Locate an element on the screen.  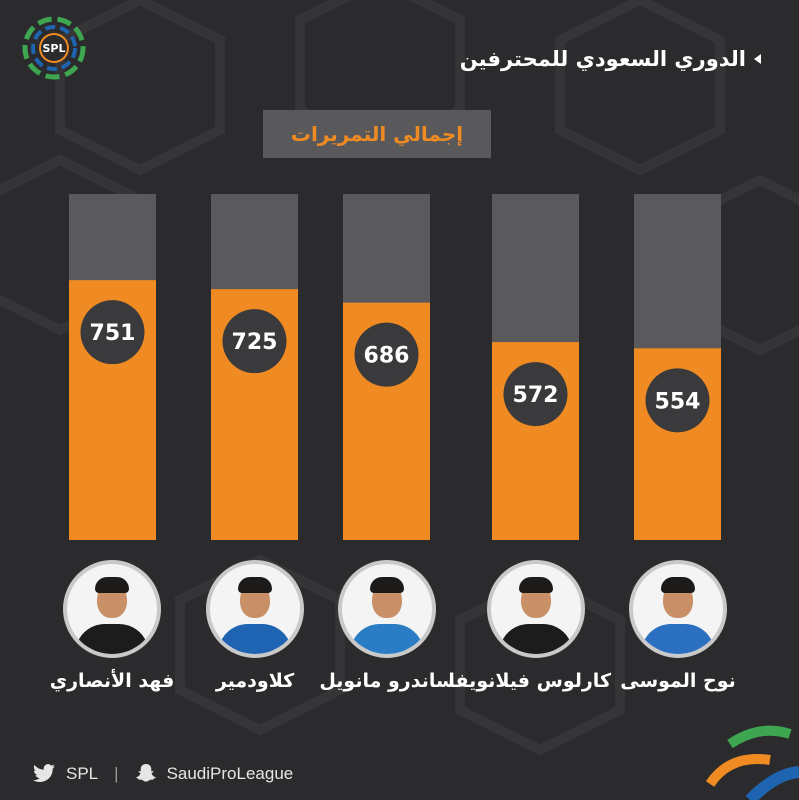
player-name: ساندرو مانويل is located at coordinates (387, 681).